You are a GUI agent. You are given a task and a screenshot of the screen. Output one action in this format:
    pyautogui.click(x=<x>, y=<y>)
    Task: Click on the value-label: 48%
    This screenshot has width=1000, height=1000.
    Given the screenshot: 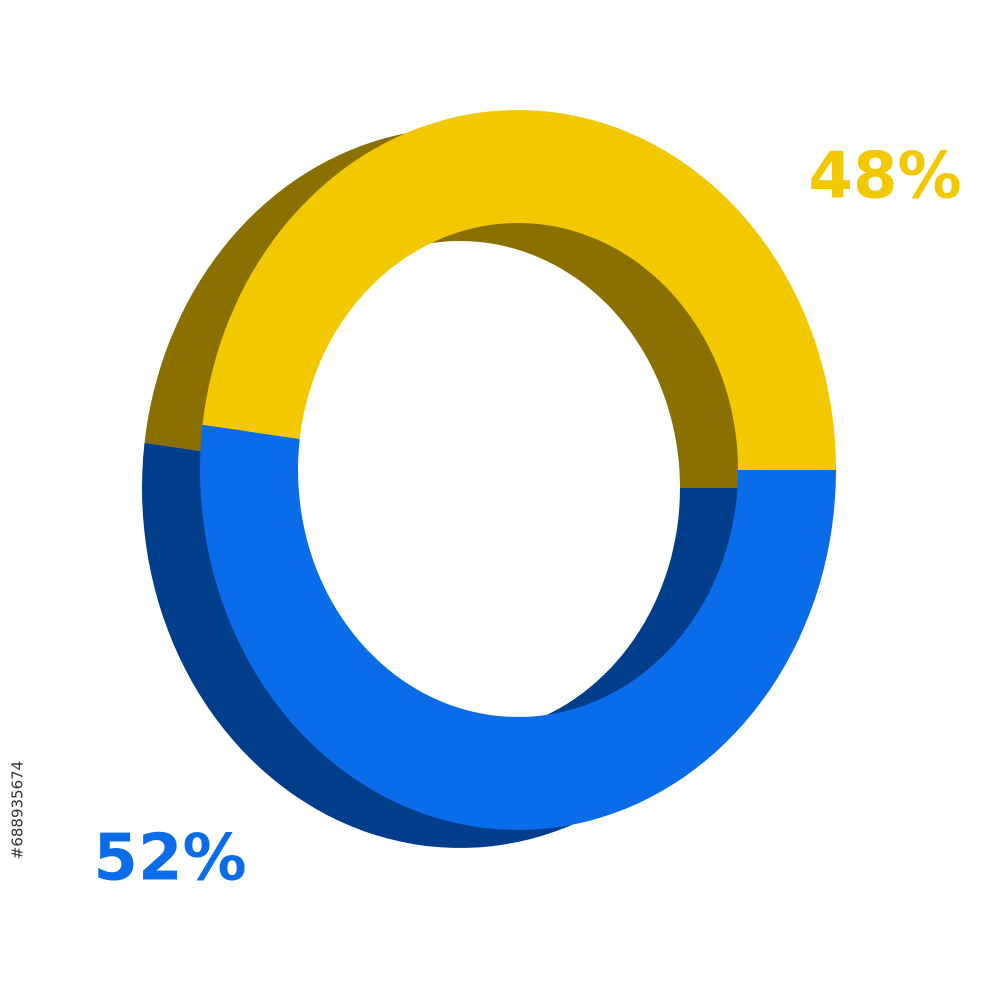 What is the action you would take?
    pyautogui.click(x=884, y=177)
    